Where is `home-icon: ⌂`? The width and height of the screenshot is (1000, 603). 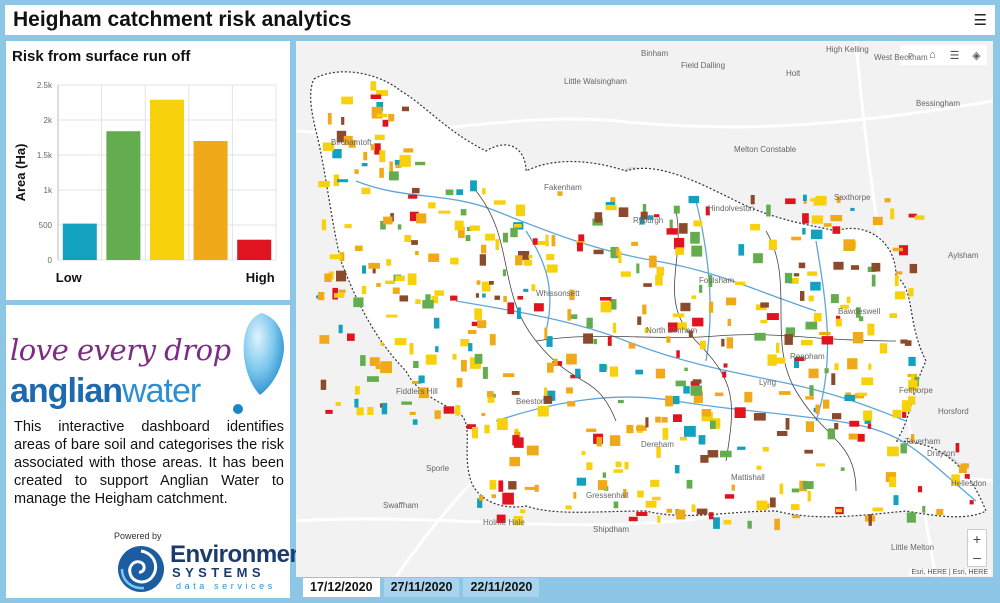
home-icon: ⌂ is located at coordinates (932, 55).